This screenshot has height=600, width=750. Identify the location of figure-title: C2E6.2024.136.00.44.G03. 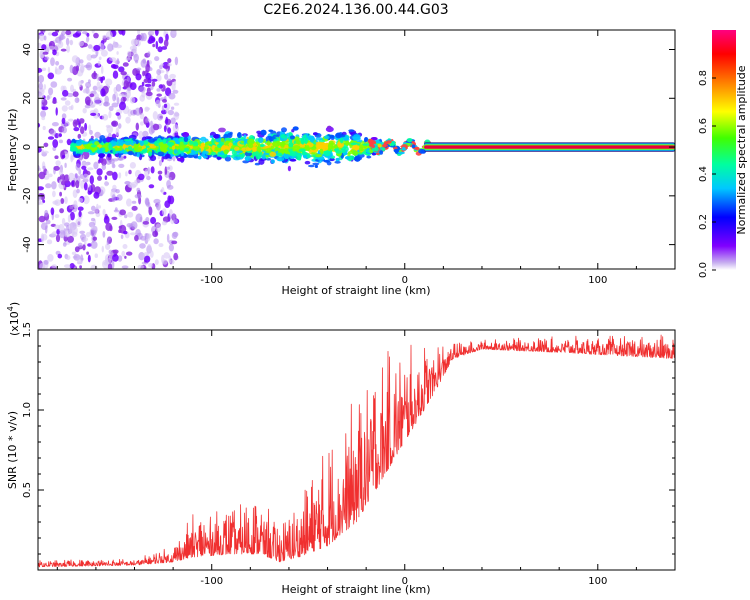
(355, 10).